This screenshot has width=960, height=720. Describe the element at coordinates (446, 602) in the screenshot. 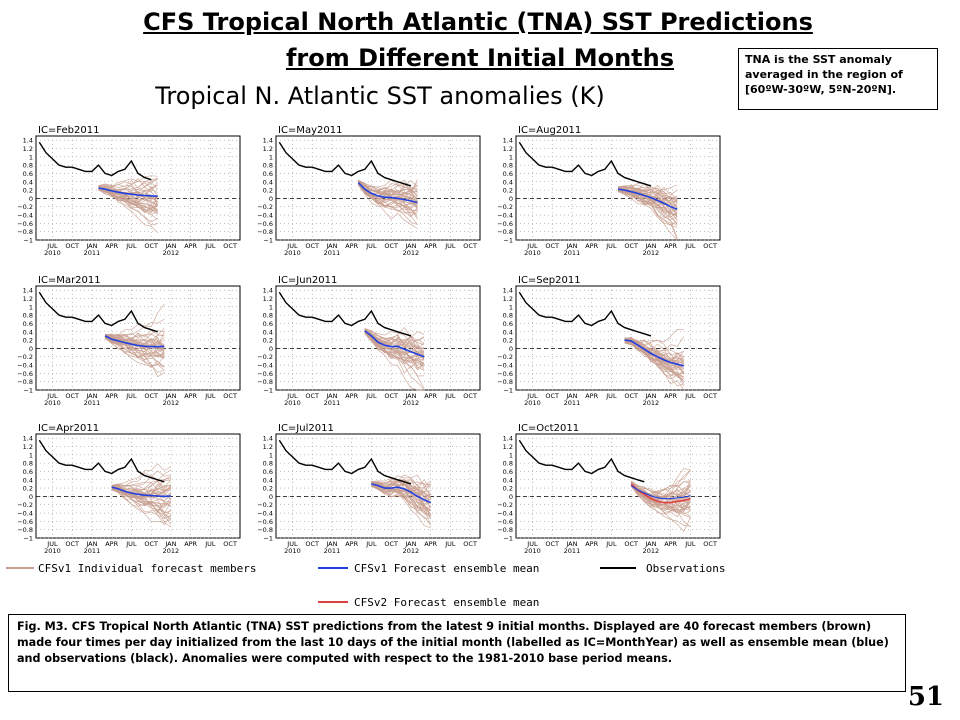

I see `legend-label-v2-mean: CFSv2 Forecast ensemble mean` at that location.